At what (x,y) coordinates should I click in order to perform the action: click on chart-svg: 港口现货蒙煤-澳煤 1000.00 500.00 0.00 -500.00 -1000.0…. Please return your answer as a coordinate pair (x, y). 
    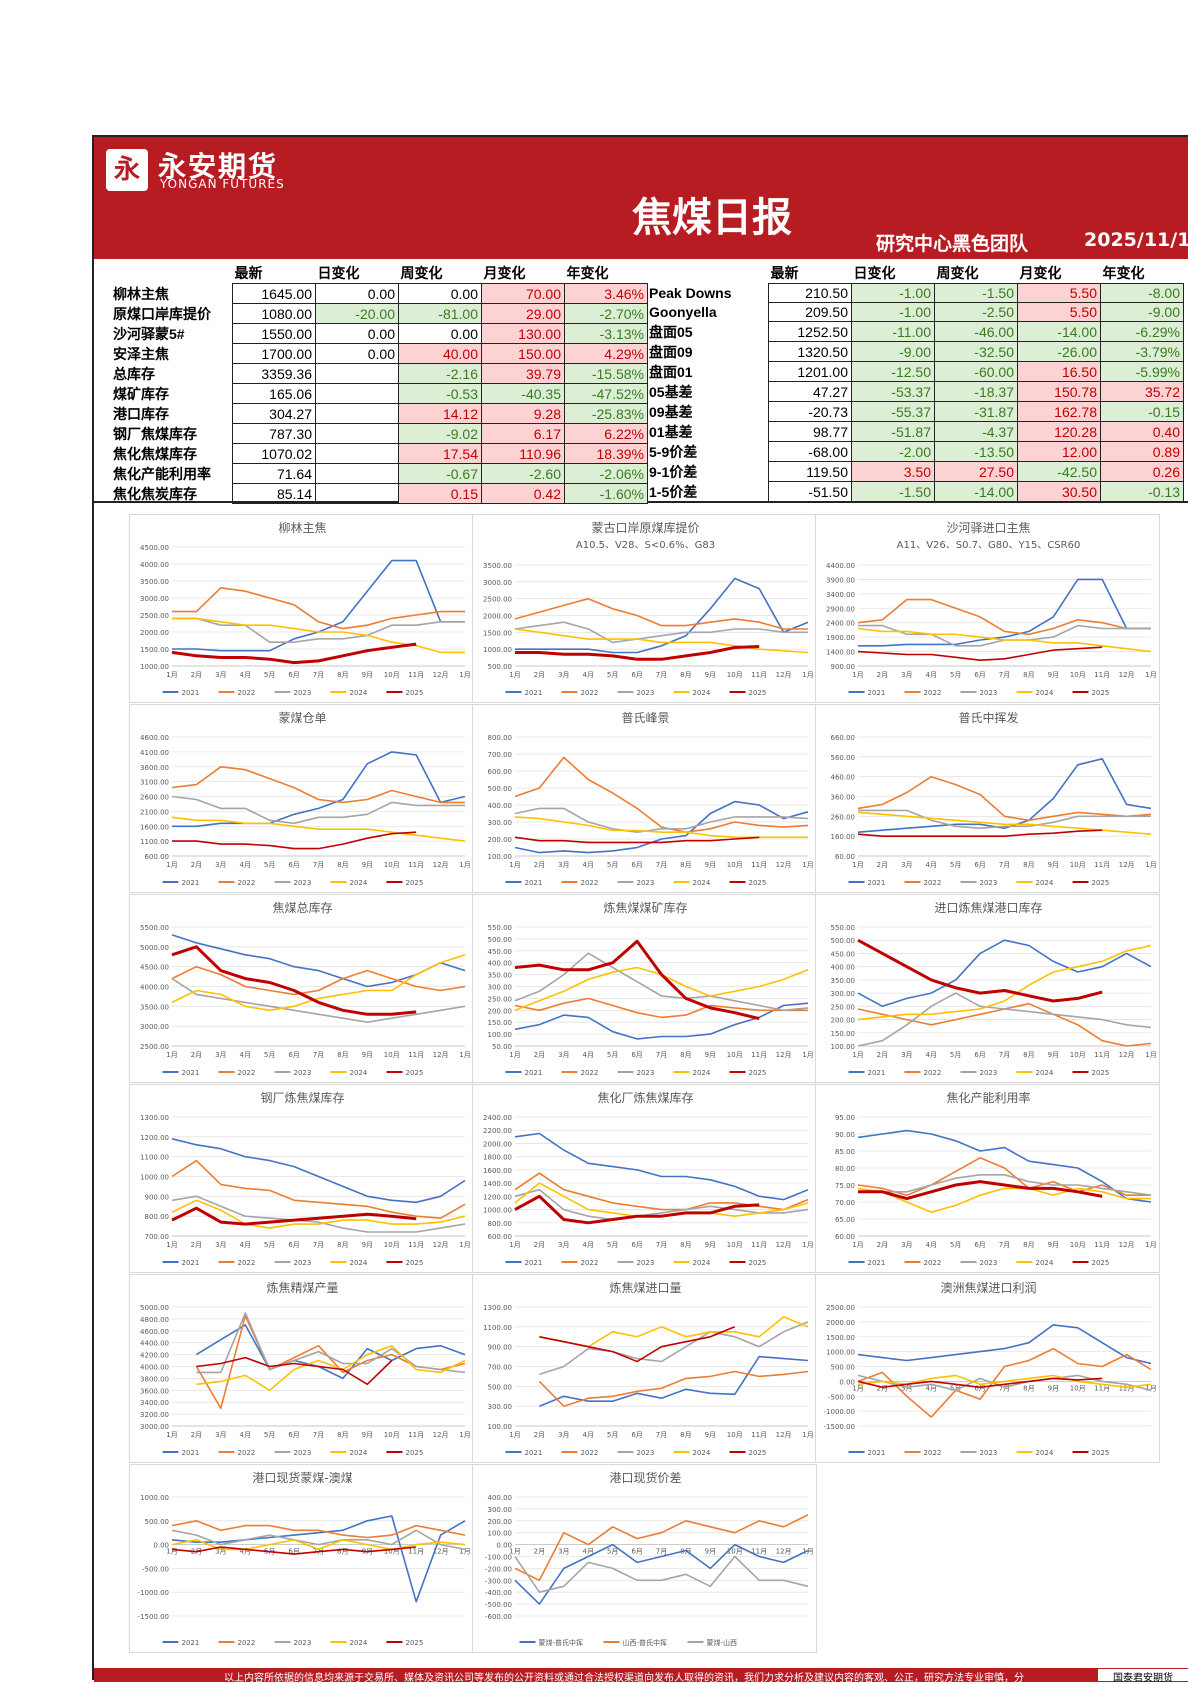
    Looking at the image, I should click on (304, 1558).